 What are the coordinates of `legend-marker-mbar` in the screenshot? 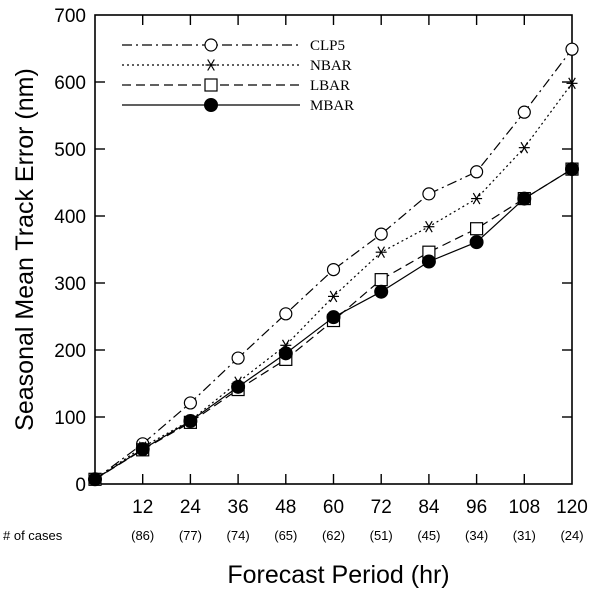 It's located at (211, 105).